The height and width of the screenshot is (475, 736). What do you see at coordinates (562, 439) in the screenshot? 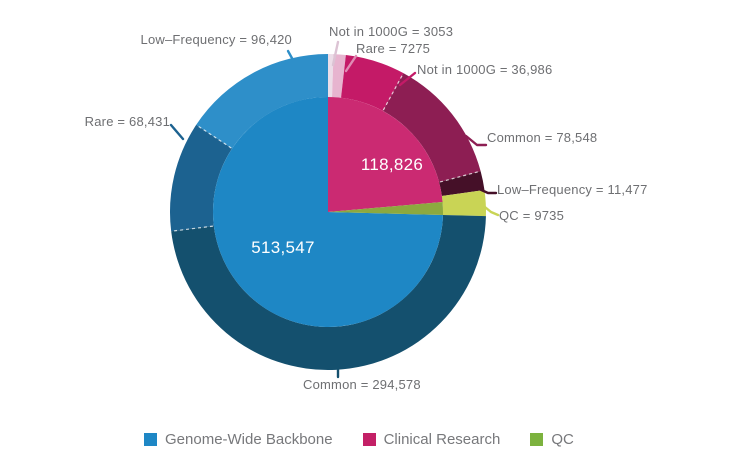
I see `legend-label-qc: QC` at bounding box center [562, 439].